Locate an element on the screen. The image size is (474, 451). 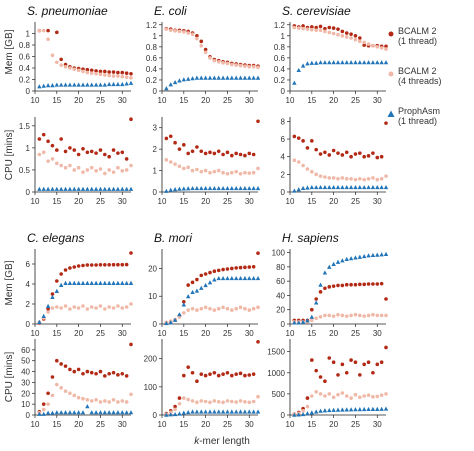
y-tick-label: 100 is located at coordinates (279, 253).